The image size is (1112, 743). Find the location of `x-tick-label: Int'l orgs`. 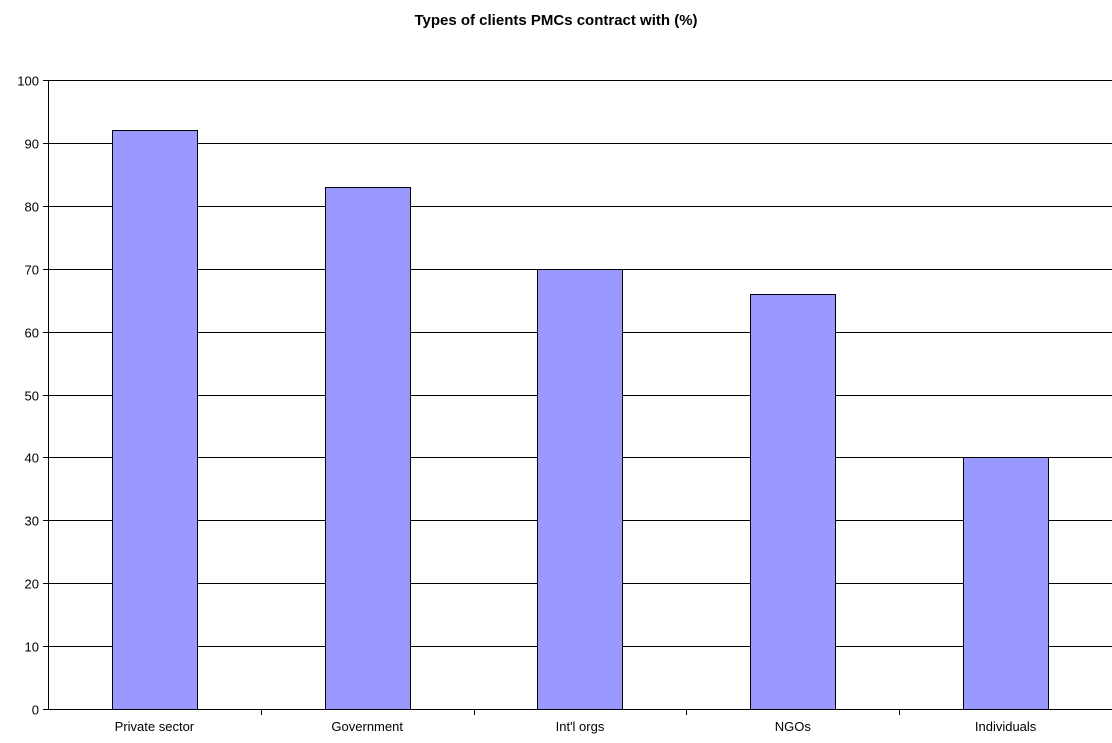

x-tick-label: Int'l orgs is located at coordinates (580, 726).